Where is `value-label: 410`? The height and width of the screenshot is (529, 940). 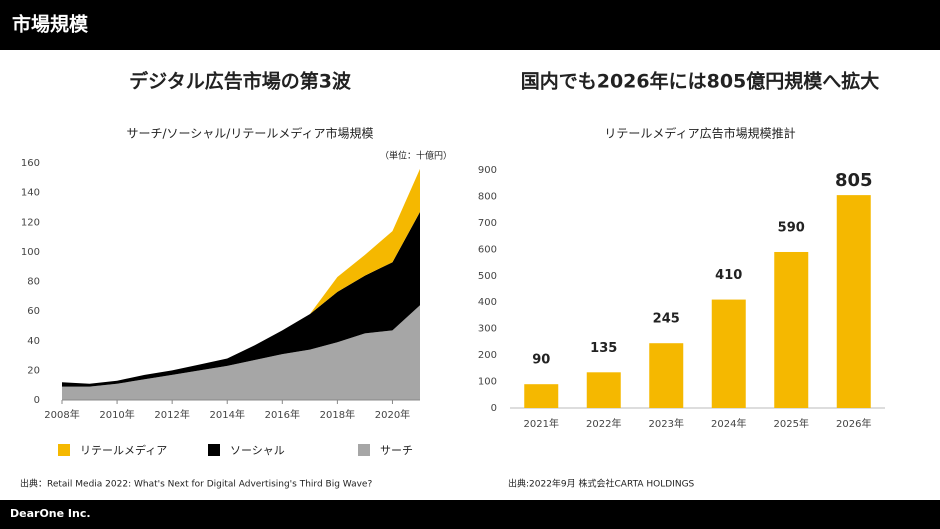
value-label: 410 is located at coordinates (728, 275).